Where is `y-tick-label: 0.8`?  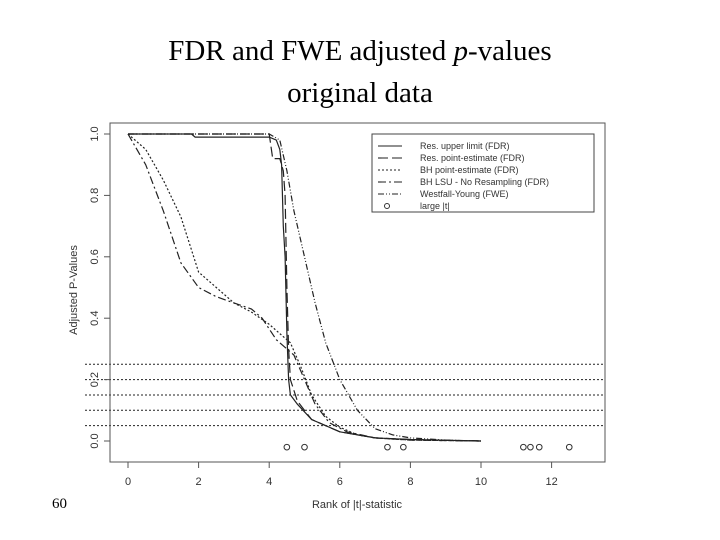
y-tick-label: 0.8 is located at coordinates (95, 195).